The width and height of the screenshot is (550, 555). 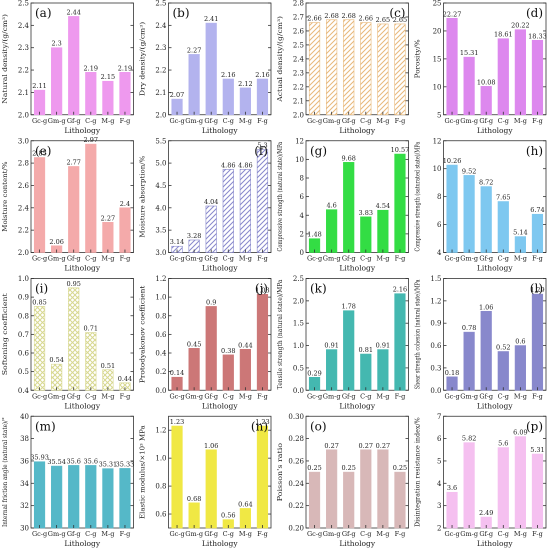 What do you see at coordinates (5, 58) in the screenshot?
I see `y-axis-label: Natural density/(g/cm³)` at bounding box center [5, 58].